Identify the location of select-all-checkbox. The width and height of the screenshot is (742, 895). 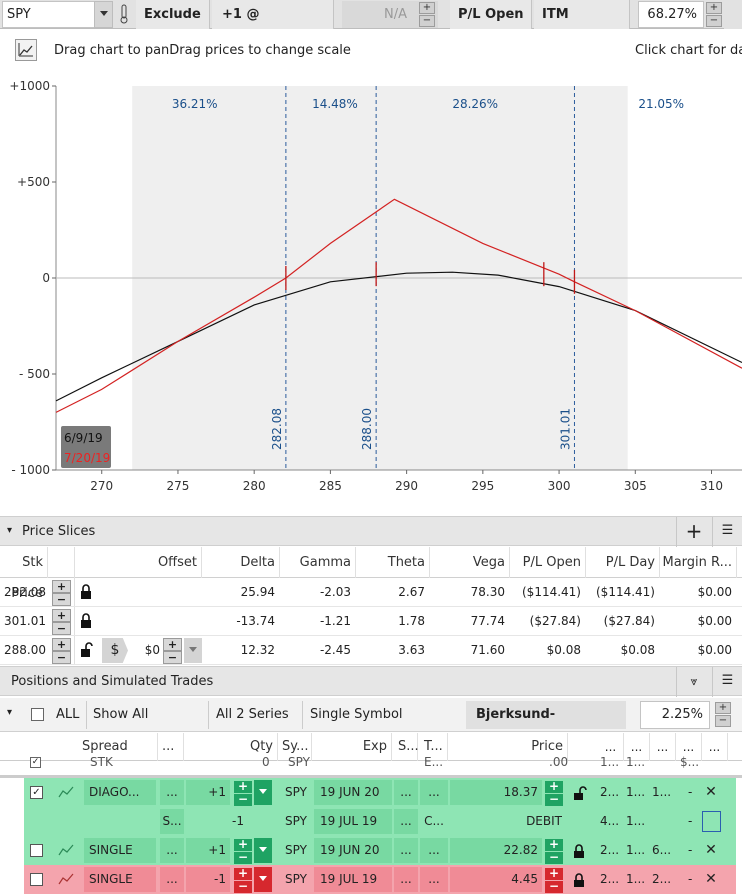
(37, 714).